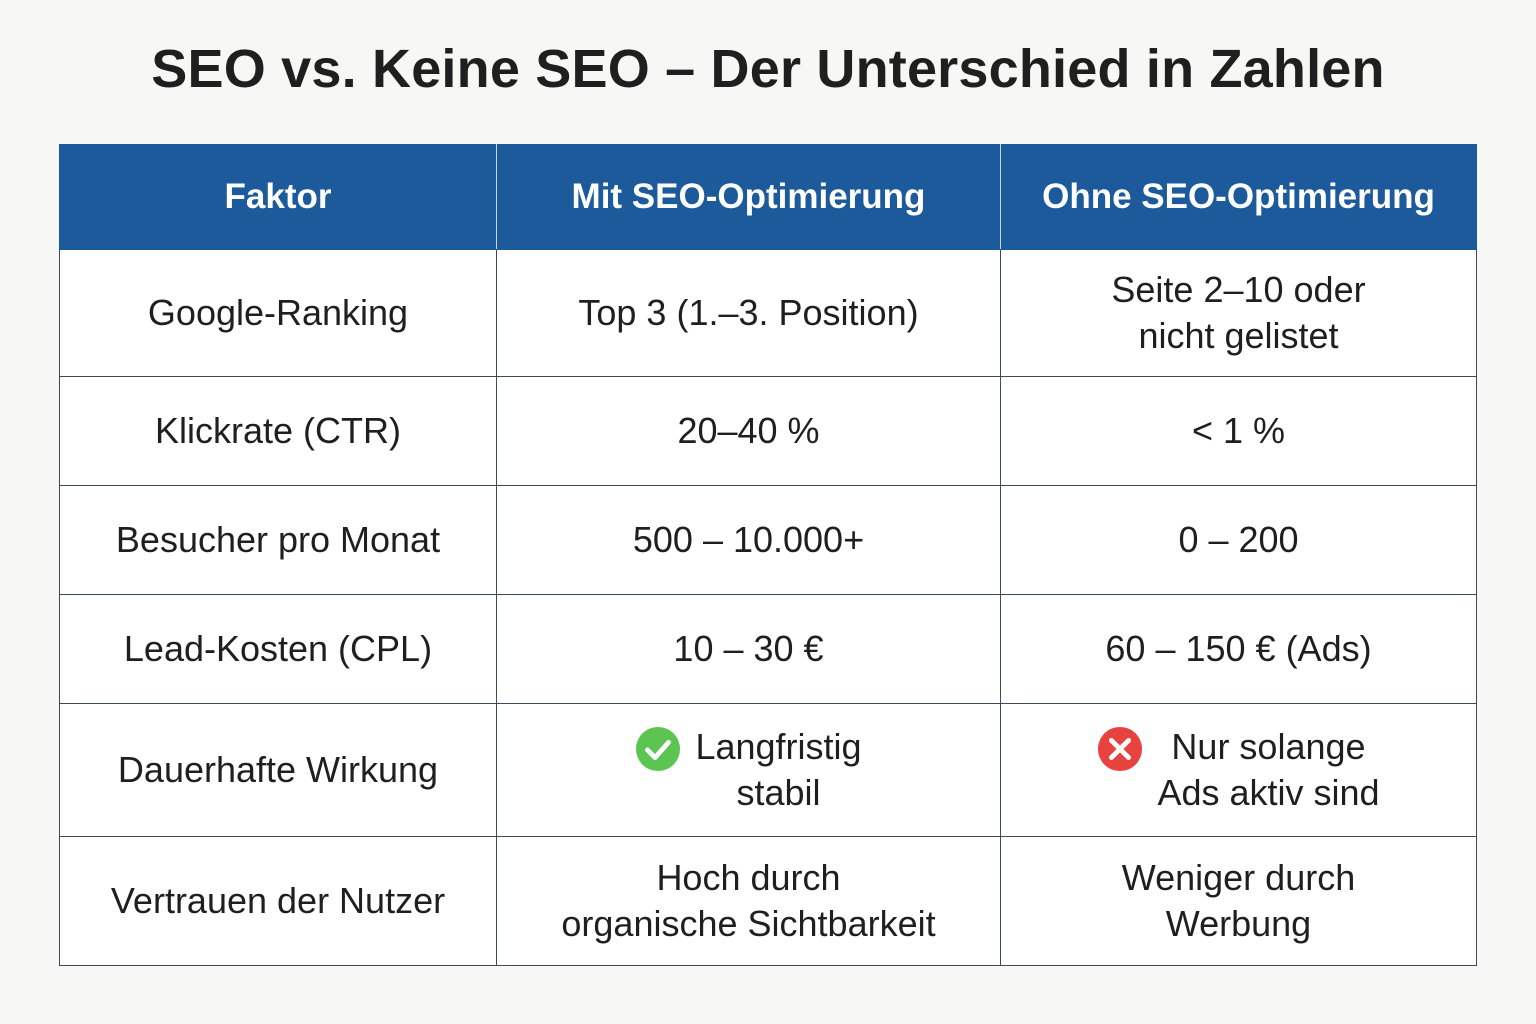 The image size is (1536, 1024). Describe the element at coordinates (278, 313) in the screenshot. I see `cell-factor: Google-Ranking` at that location.